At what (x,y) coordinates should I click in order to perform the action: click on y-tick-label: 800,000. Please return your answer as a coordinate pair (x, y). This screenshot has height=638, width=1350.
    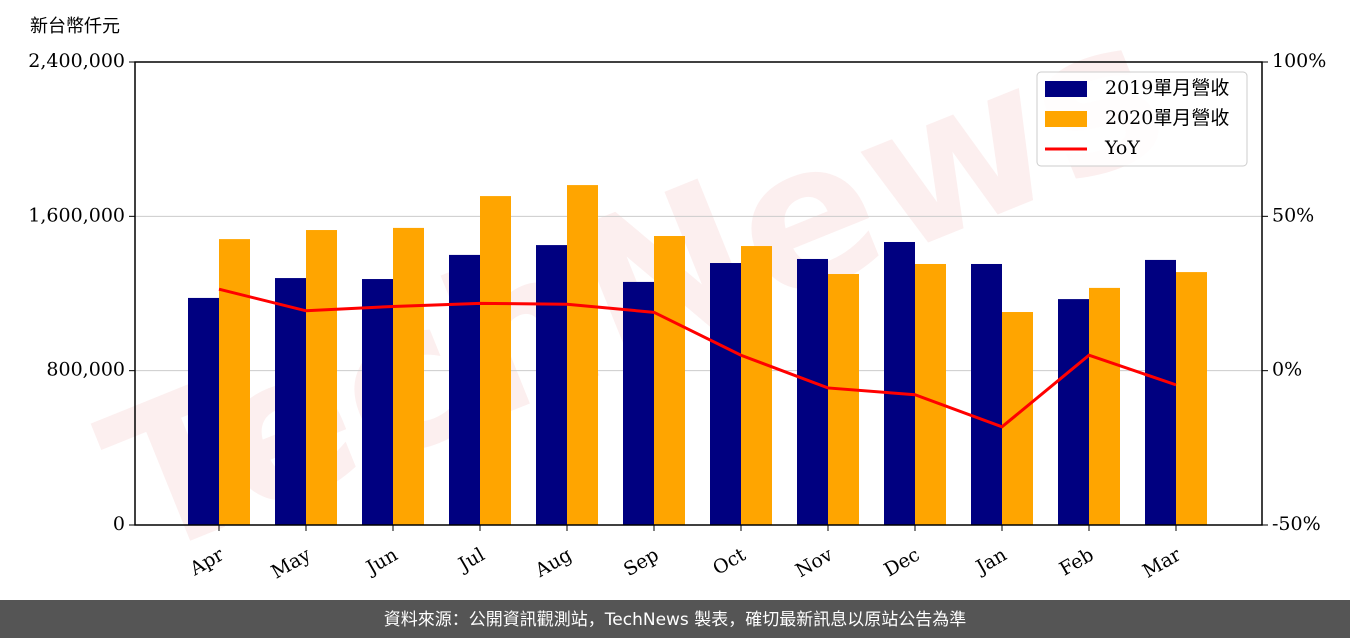
    Looking at the image, I should click on (85, 370).